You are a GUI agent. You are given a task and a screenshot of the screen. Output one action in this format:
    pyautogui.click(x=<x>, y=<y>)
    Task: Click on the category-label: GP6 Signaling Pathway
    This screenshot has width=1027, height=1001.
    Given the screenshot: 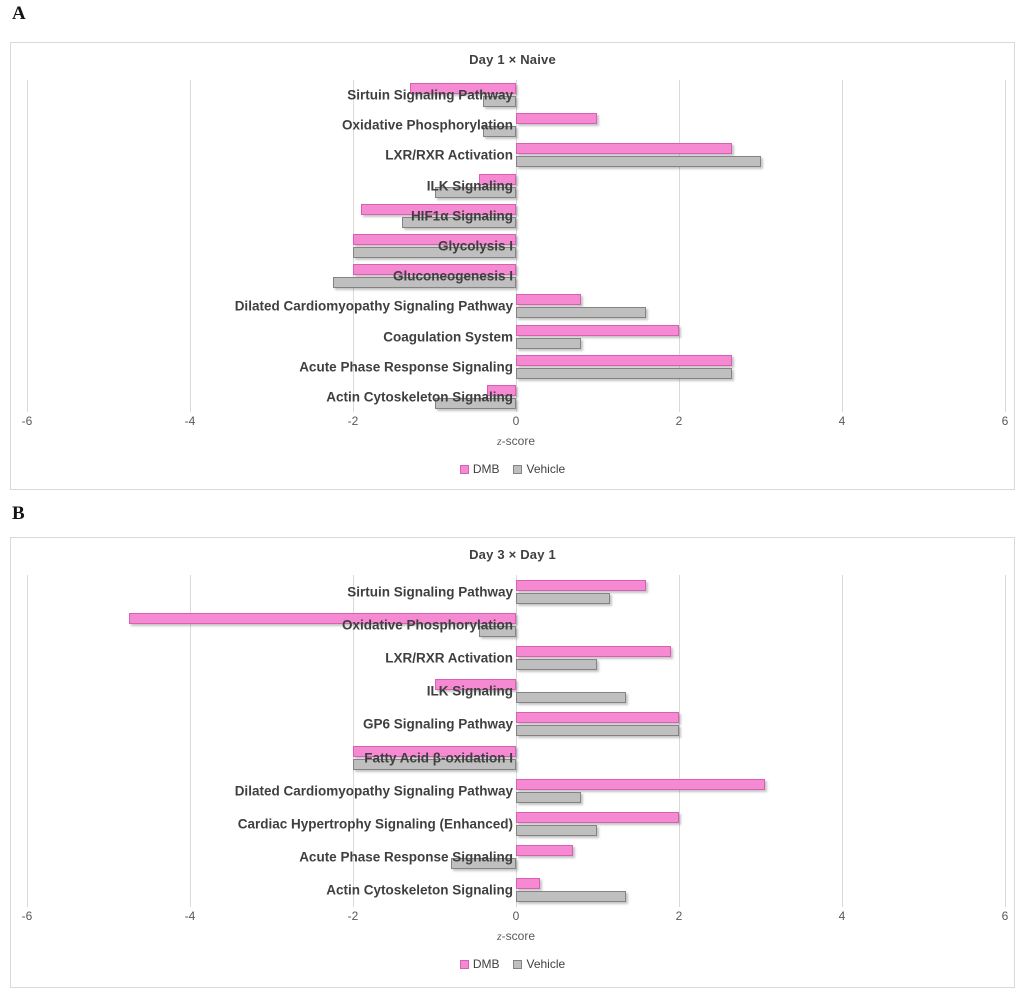 What is the action you would take?
    pyautogui.click(x=437, y=724)
    